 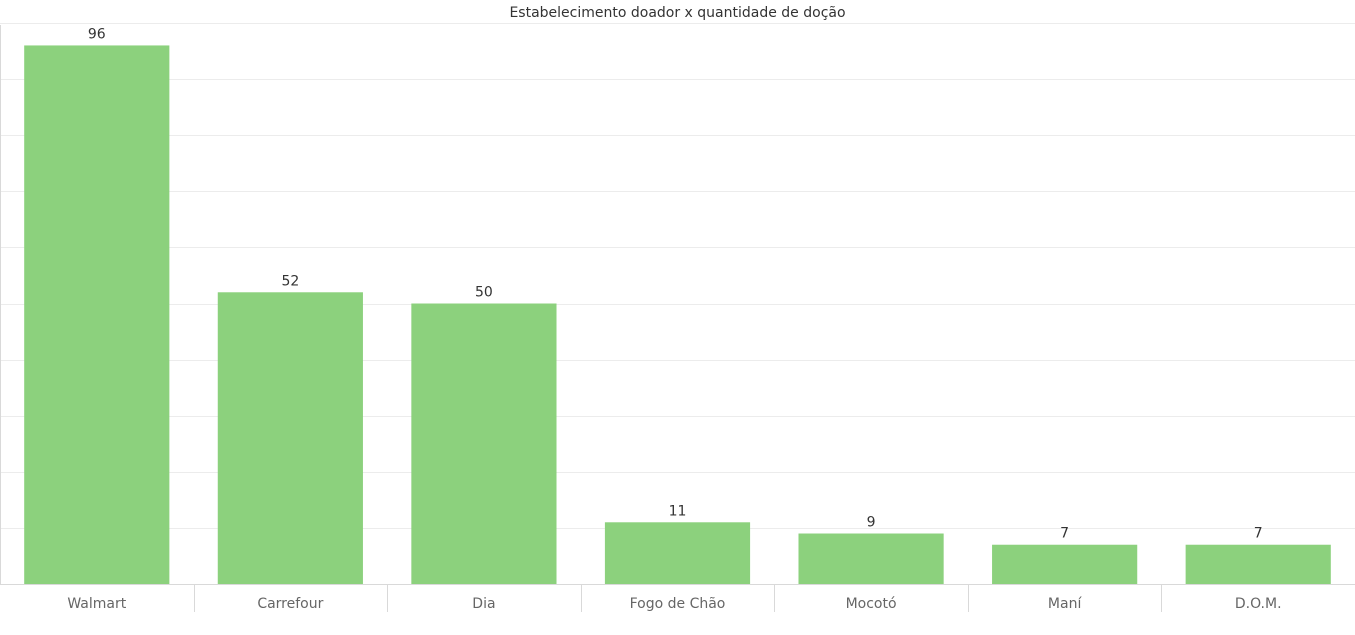 What do you see at coordinates (97, 34) in the screenshot?
I see `data-label: 96` at bounding box center [97, 34].